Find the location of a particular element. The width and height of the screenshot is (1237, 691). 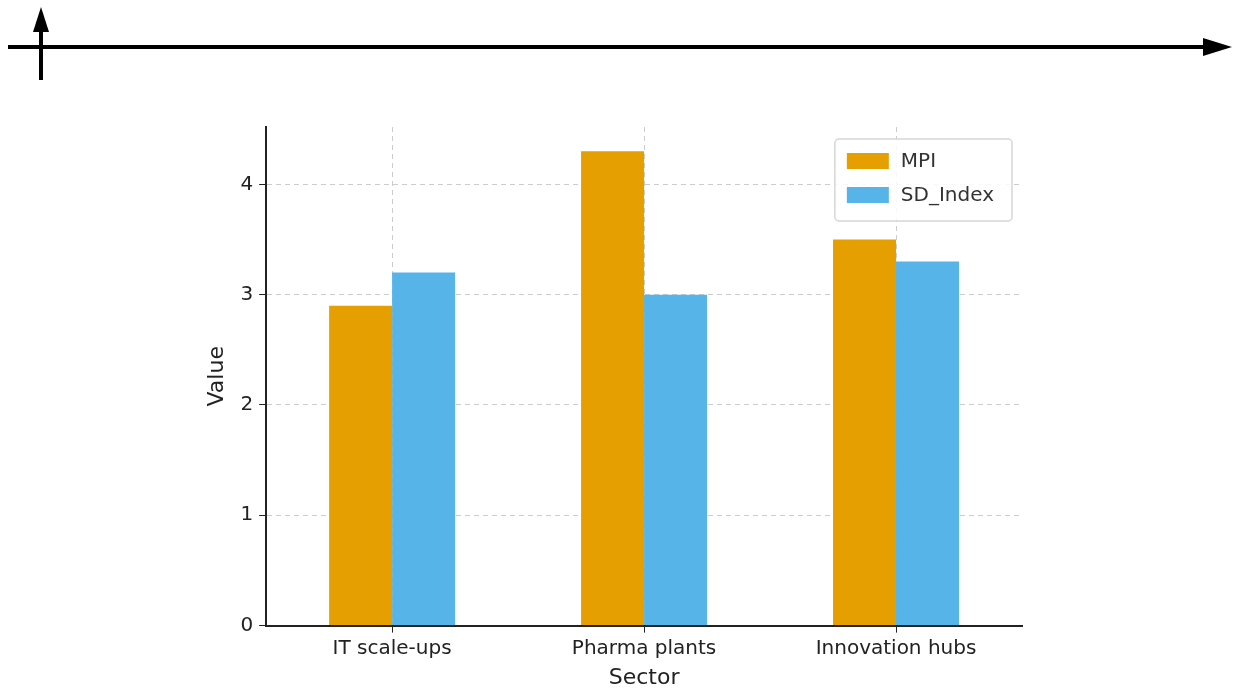

x-tick-label: Innovation hubs is located at coordinates (896, 646).